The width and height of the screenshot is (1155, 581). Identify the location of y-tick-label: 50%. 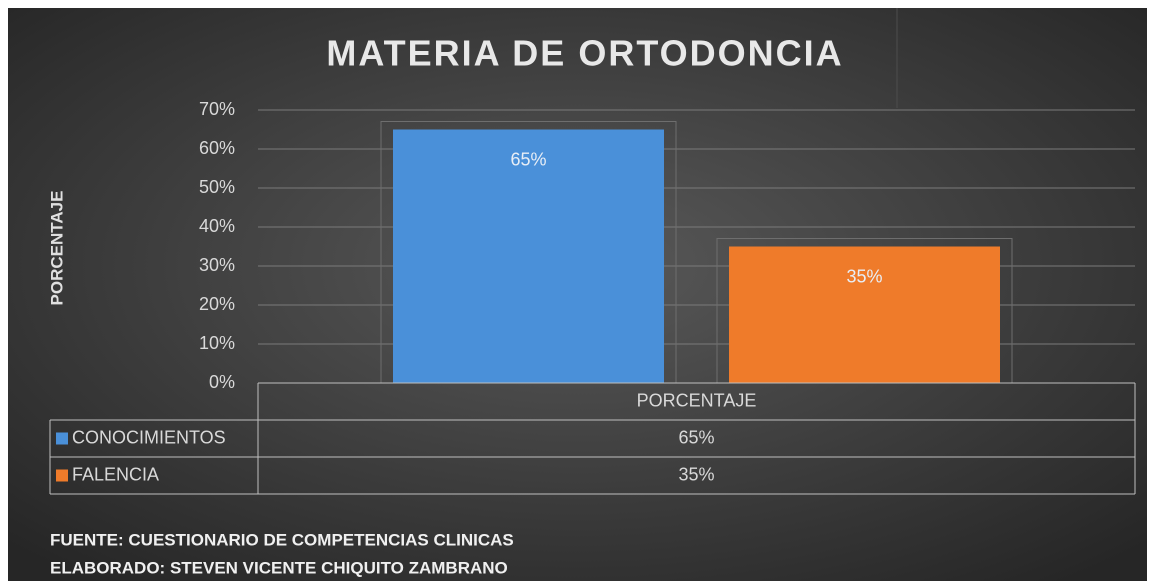
(217, 187).